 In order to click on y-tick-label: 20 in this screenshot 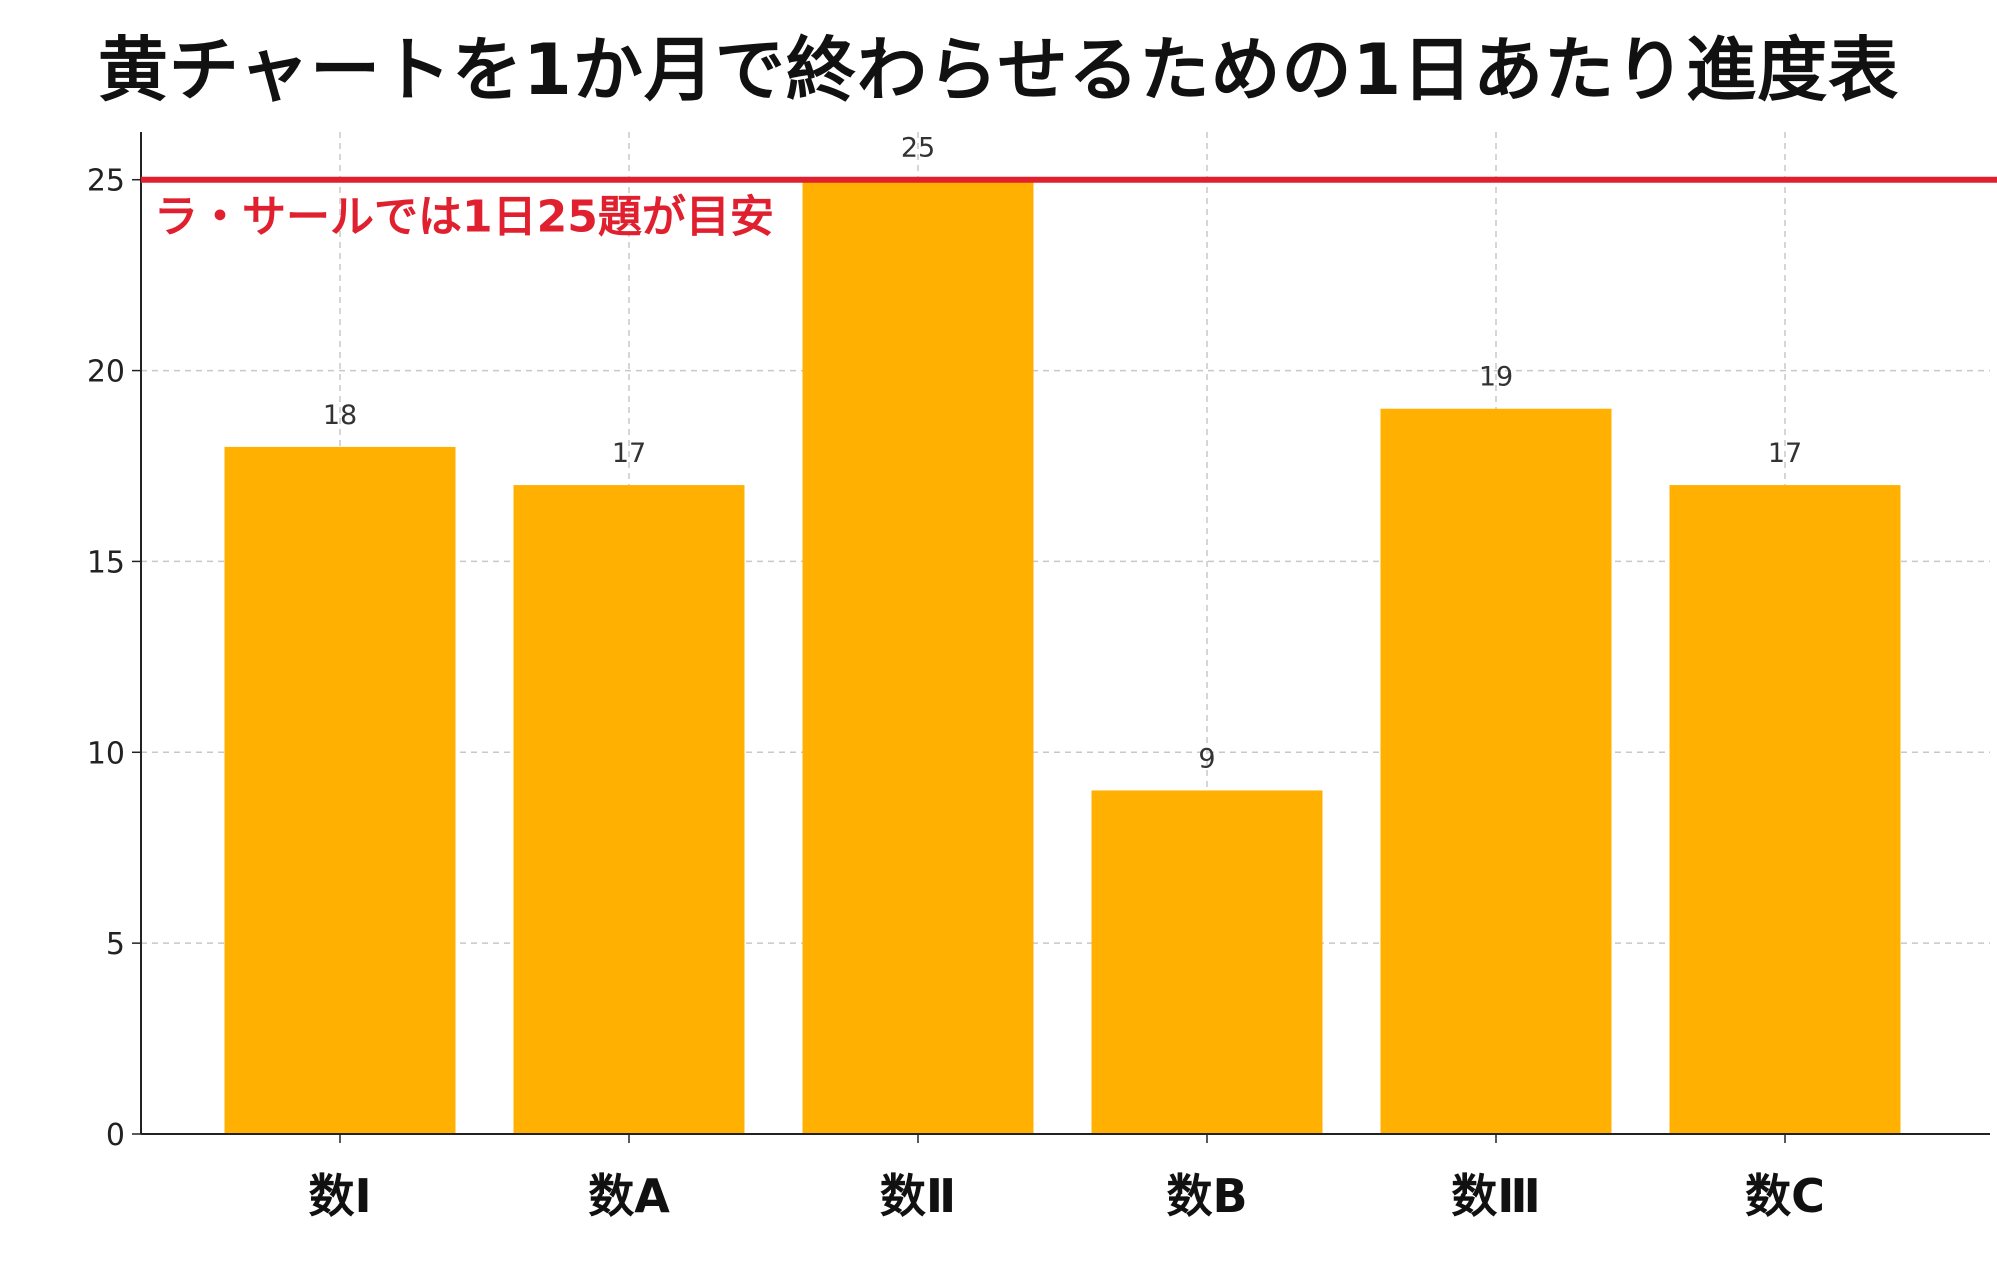, I will do `click(106, 372)`.